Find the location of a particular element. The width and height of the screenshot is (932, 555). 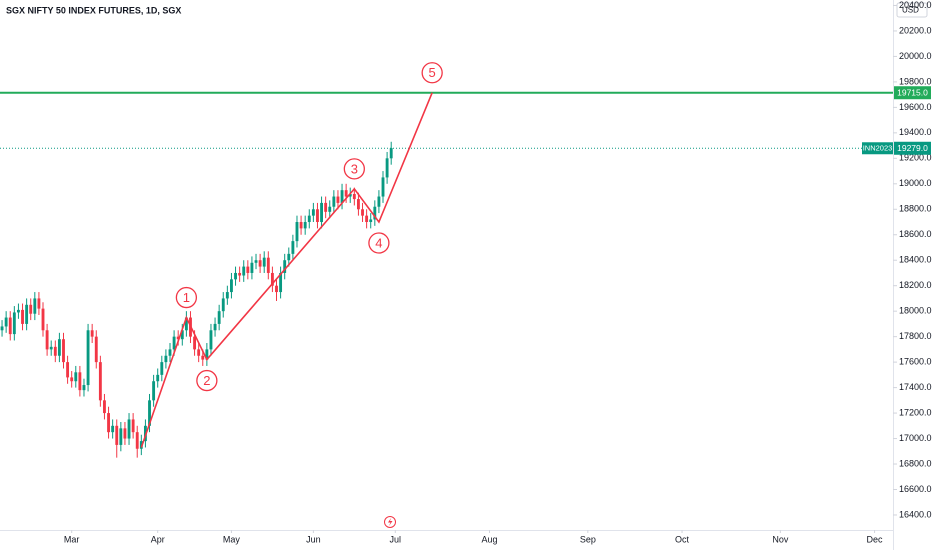

x-tick-label: Apr is located at coordinates (158, 539).